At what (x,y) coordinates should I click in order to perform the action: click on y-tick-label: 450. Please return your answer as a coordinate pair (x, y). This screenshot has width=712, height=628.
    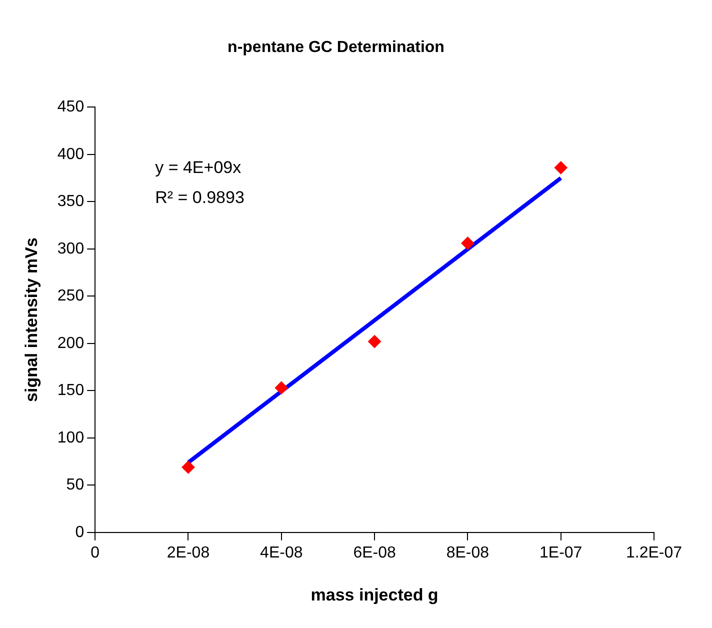
    Looking at the image, I should click on (70, 107).